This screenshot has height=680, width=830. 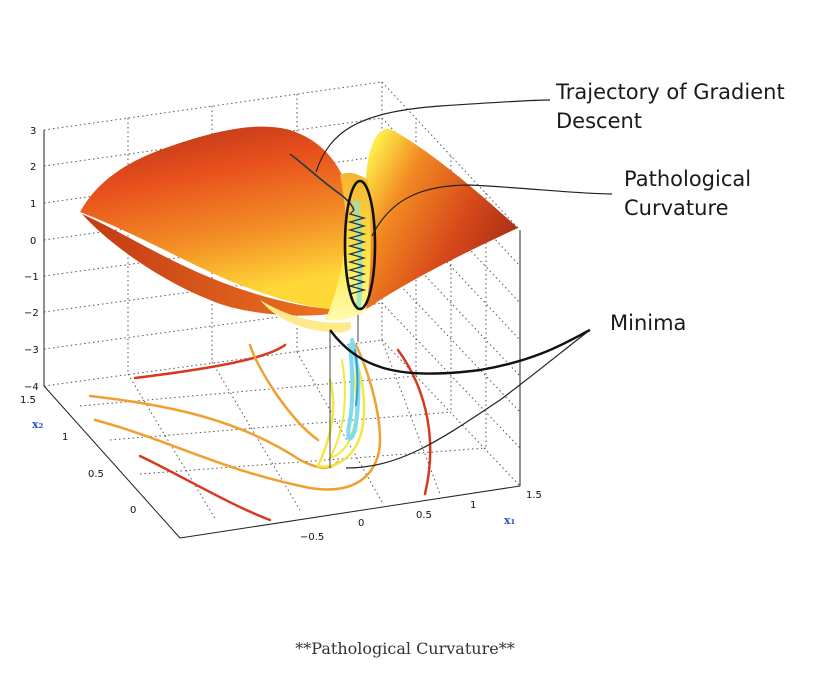 What do you see at coordinates (328, 224) in the screenshot?
I see `gradient-descent-trajectory` at bounding box center [328, 224].